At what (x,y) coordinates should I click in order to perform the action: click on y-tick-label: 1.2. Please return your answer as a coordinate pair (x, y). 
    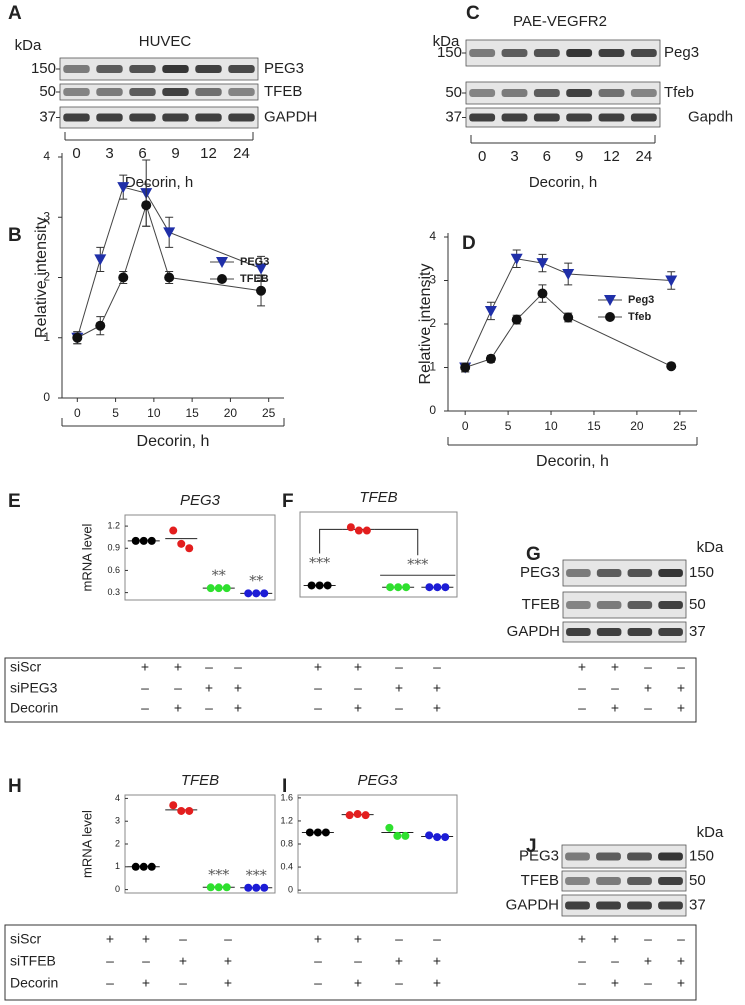
    Looking at the image, I should click on (113, 525).